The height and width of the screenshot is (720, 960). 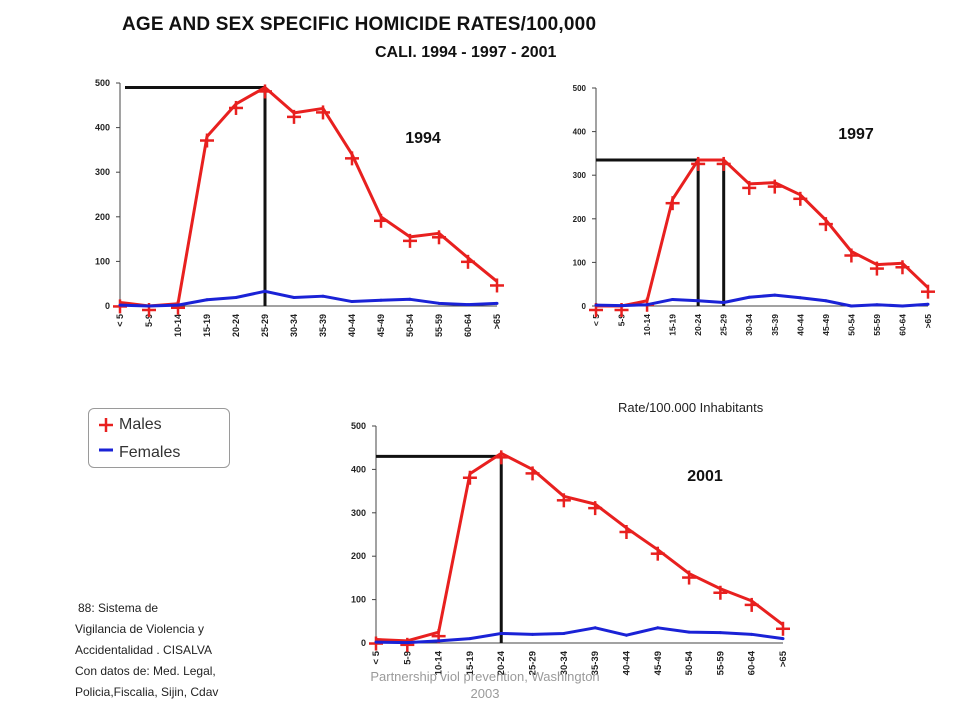 I want to click on year-label: 2001, so click(x=705, y=476).